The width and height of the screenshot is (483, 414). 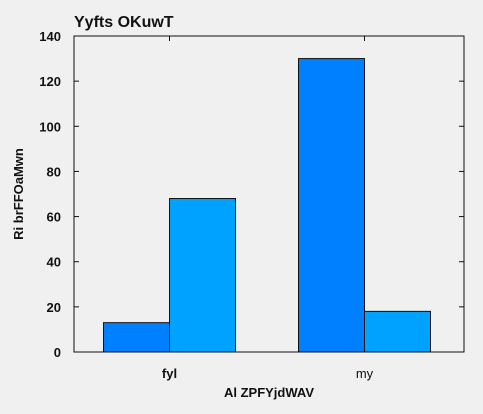 I want to click on chart-title: Yyfts OKuwT, so click(x=124, y=22).